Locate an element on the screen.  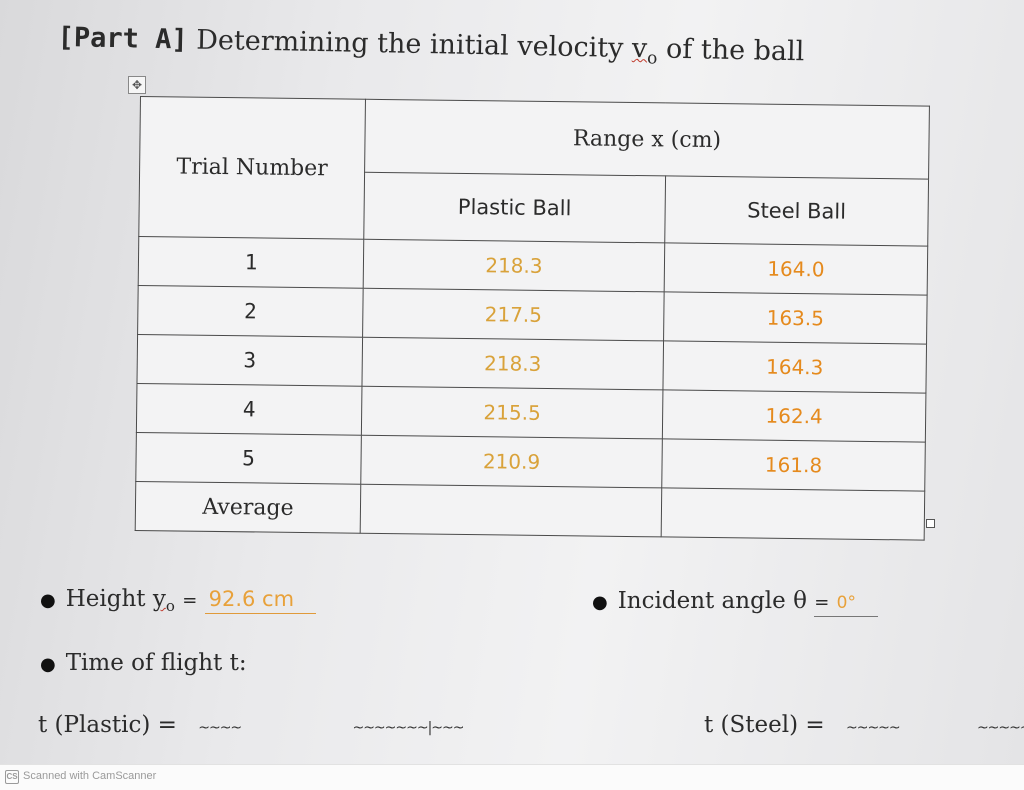
footer-text: Scanned with CamScanner is located at coordinates (90, 776).